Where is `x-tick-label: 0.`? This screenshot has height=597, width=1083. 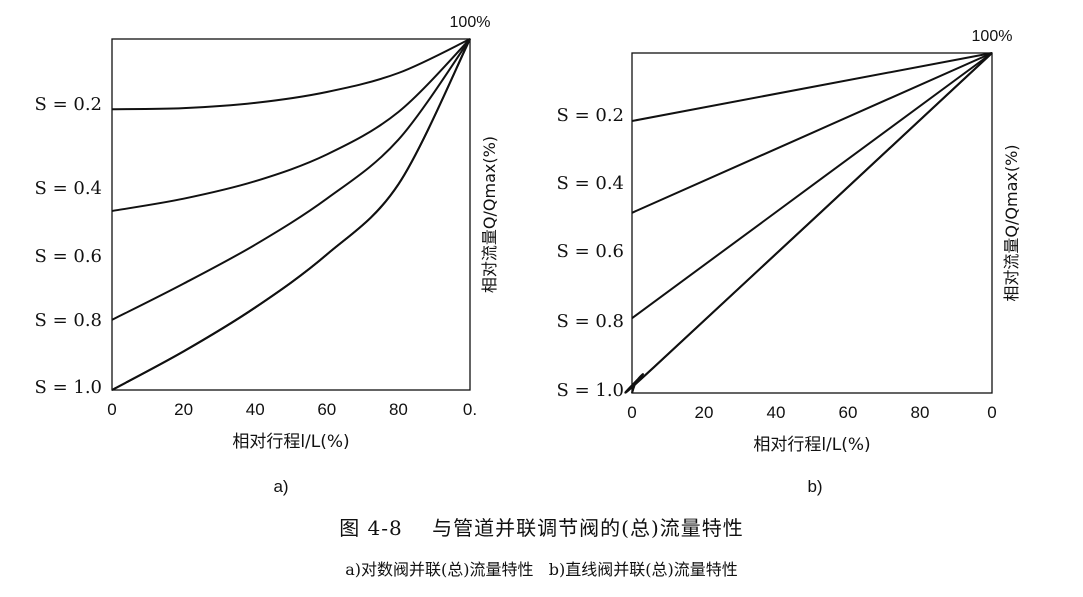 x-tick-label: 0. is located at coordinates (470, 409).